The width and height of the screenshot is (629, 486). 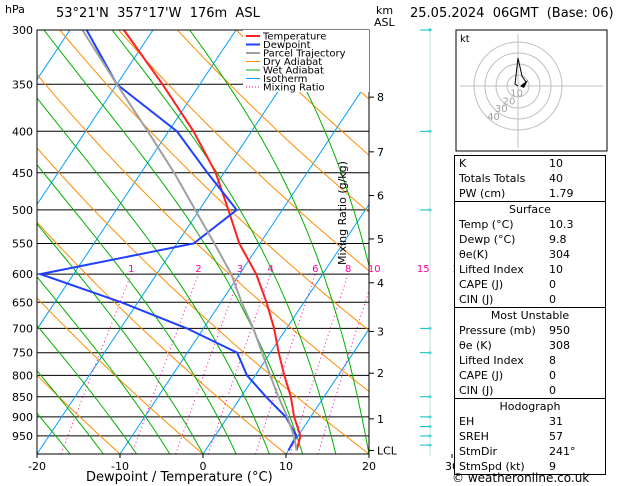 What do you see at coordinates (501, 109) in the screenshot?
I see `hodograph-ring-label: 30` at bounding box center [501, 109].